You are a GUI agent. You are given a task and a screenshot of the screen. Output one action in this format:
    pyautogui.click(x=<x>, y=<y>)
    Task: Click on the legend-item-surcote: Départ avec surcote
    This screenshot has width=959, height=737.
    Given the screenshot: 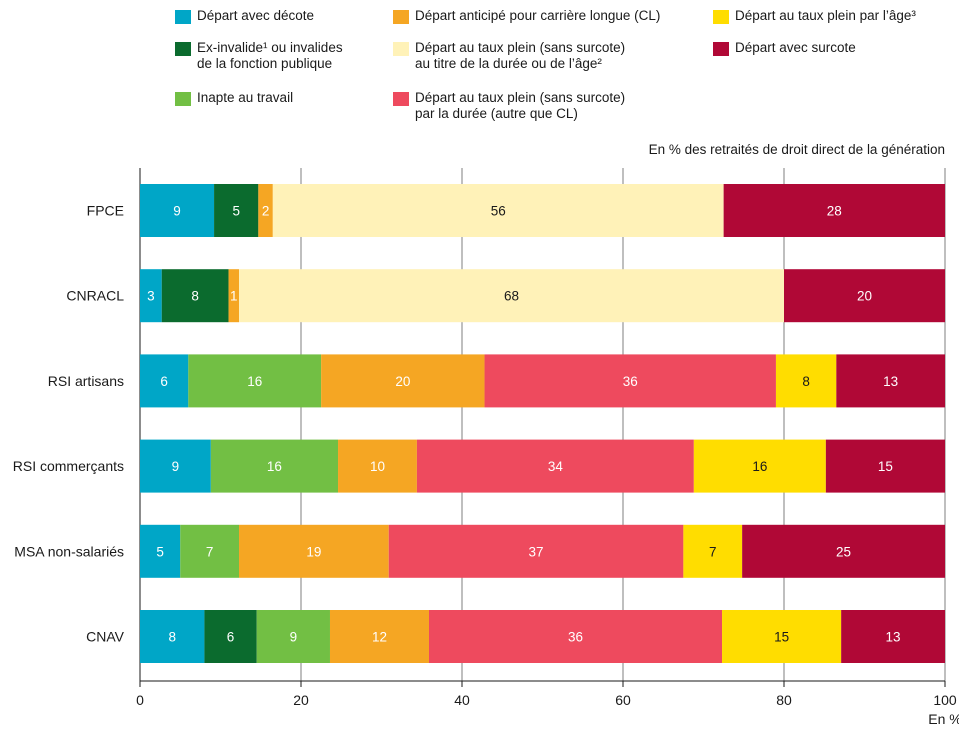 What is the action you would take?
    pyautogui.click(x=784, y=48)
    